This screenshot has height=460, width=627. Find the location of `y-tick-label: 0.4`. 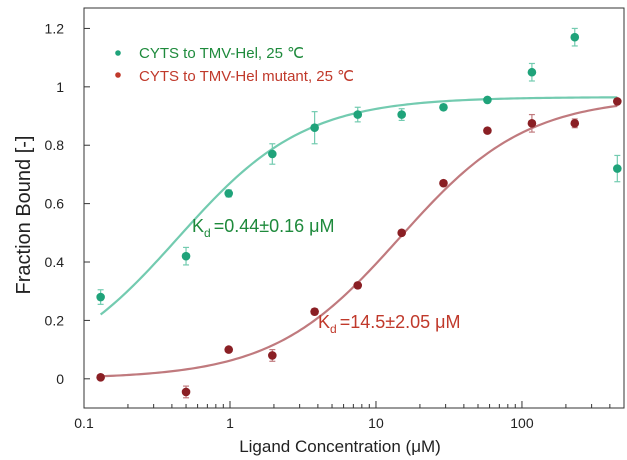

y-tick-label: 0.4 is located at coordinates (55, 262).